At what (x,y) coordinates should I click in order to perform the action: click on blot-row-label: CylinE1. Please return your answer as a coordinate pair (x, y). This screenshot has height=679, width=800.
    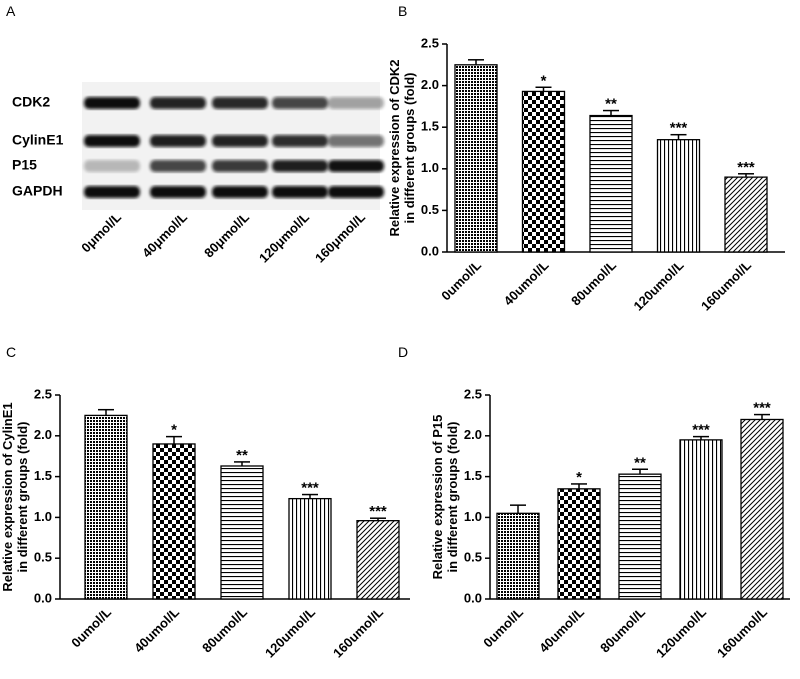
    Looking at the image, I should click on (38, 140).